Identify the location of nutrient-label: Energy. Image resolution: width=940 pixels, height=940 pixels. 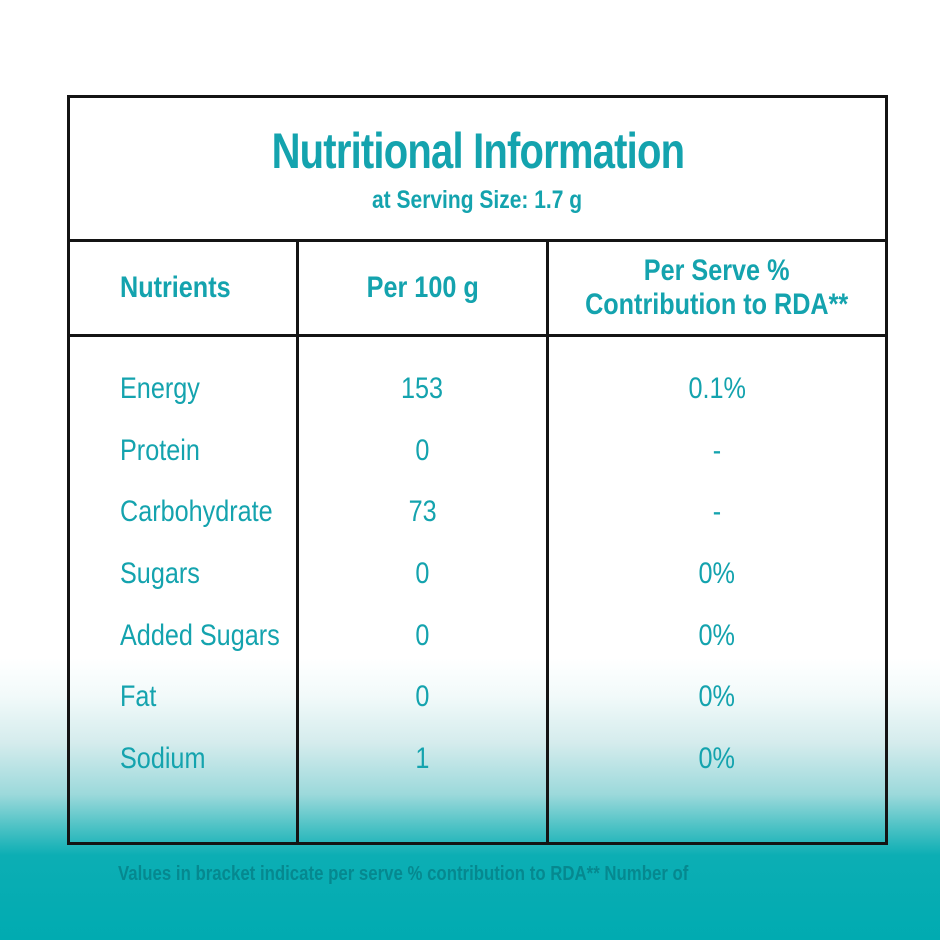
(160, 388).